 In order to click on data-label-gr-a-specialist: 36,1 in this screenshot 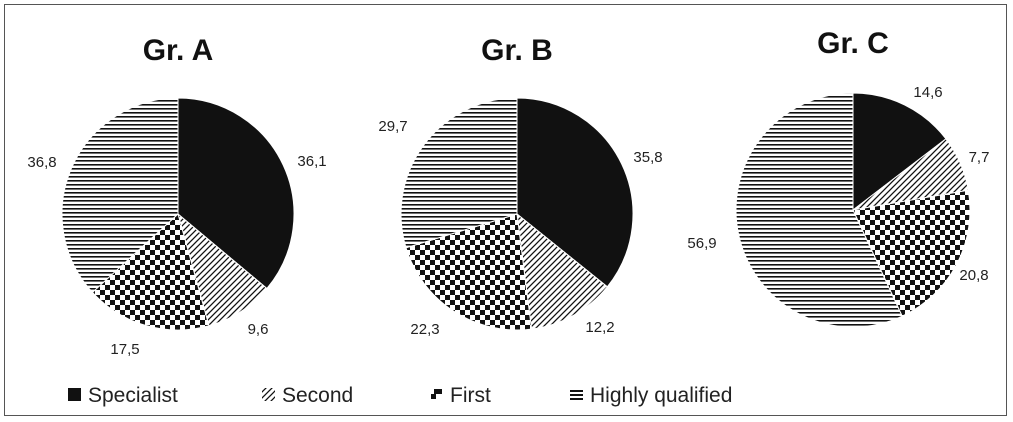, I will do `click(311, 161)`.